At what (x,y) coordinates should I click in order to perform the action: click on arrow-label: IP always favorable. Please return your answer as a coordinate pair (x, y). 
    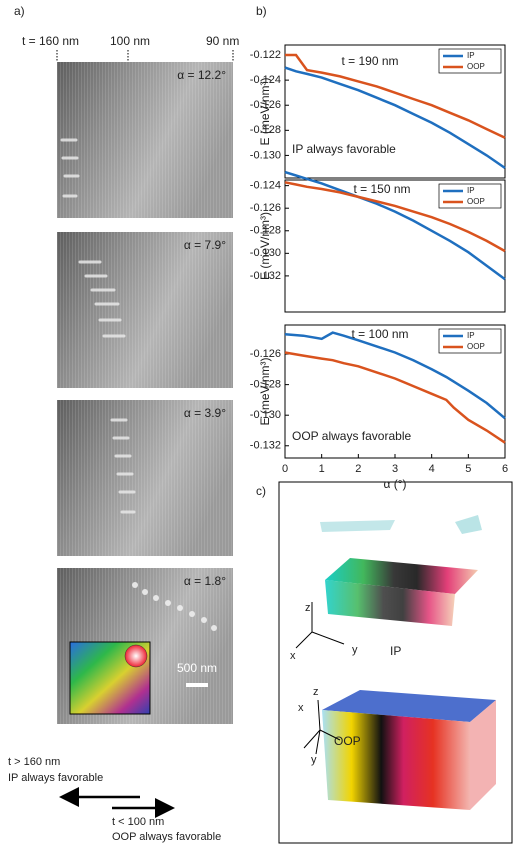
    Looking at the image, I should click on (55, 778).